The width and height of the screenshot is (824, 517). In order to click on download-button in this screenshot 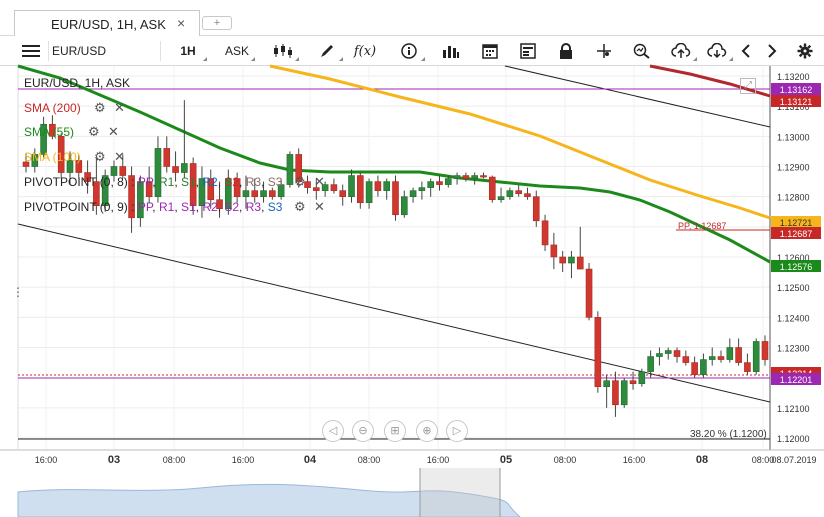, I will do `click(717, 51)`.